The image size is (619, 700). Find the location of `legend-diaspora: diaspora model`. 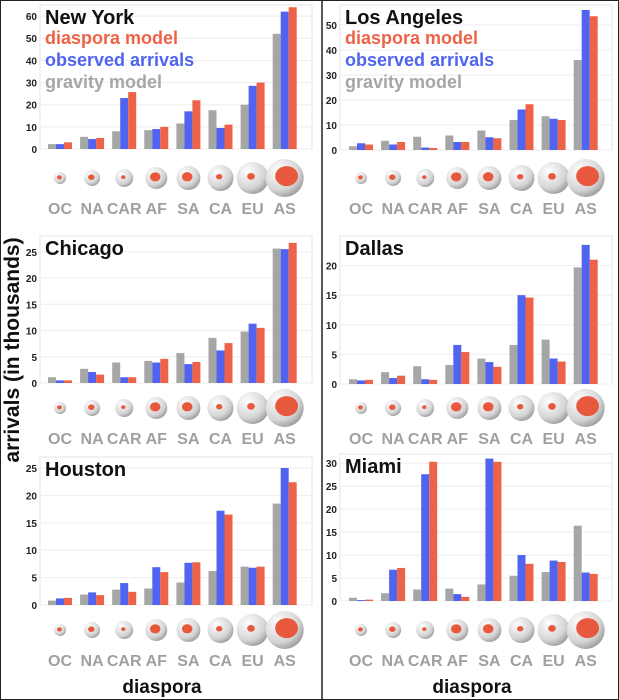

legend-diaspora: diaspora model is located at coordinates (411, 38).